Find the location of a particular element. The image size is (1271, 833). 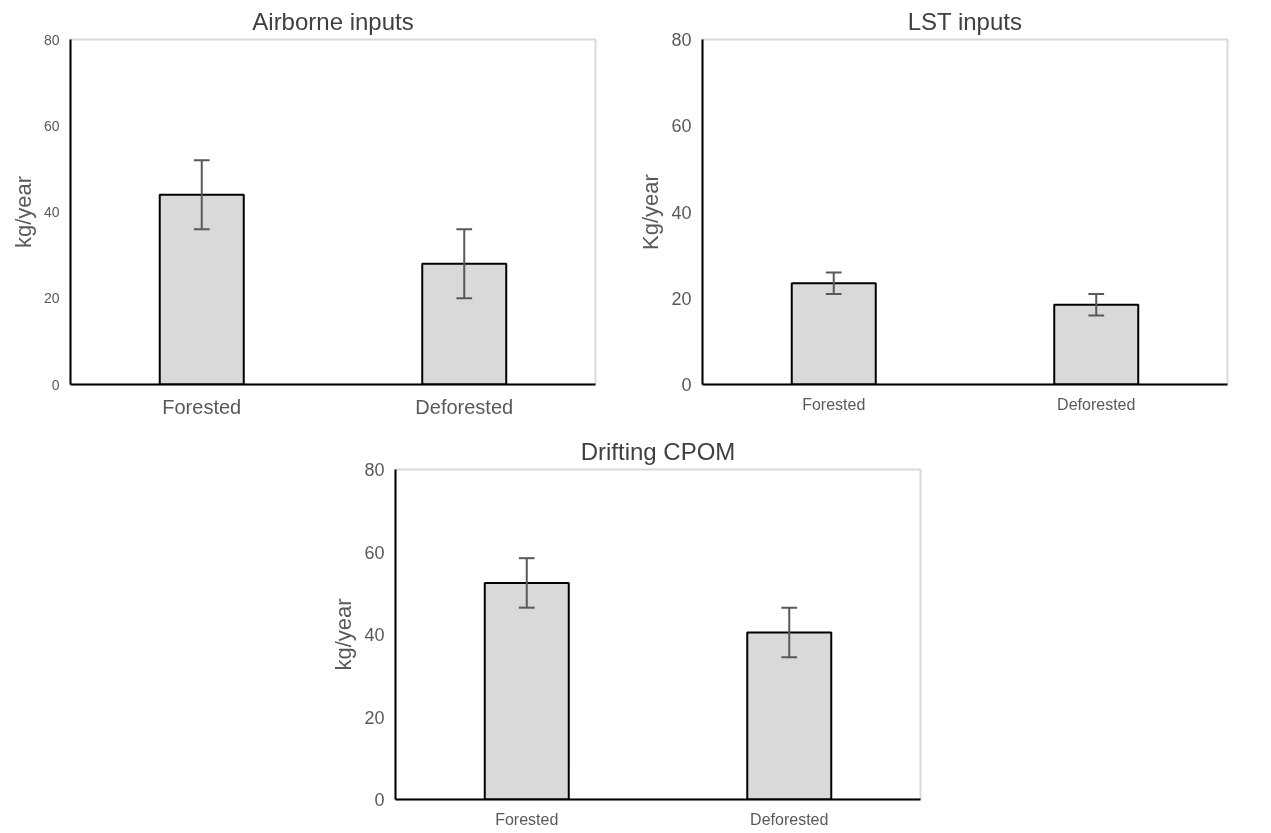

y-axis-title: Kg/year is located at coordinates (651, 212).